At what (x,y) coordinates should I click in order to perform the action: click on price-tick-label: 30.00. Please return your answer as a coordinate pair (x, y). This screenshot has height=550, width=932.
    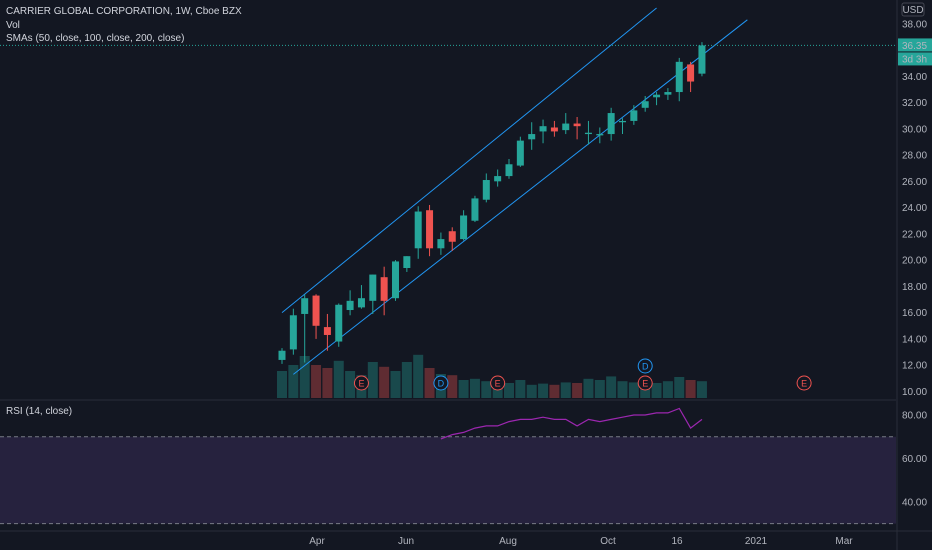
    Looking at the image, I should click on (914, 129).